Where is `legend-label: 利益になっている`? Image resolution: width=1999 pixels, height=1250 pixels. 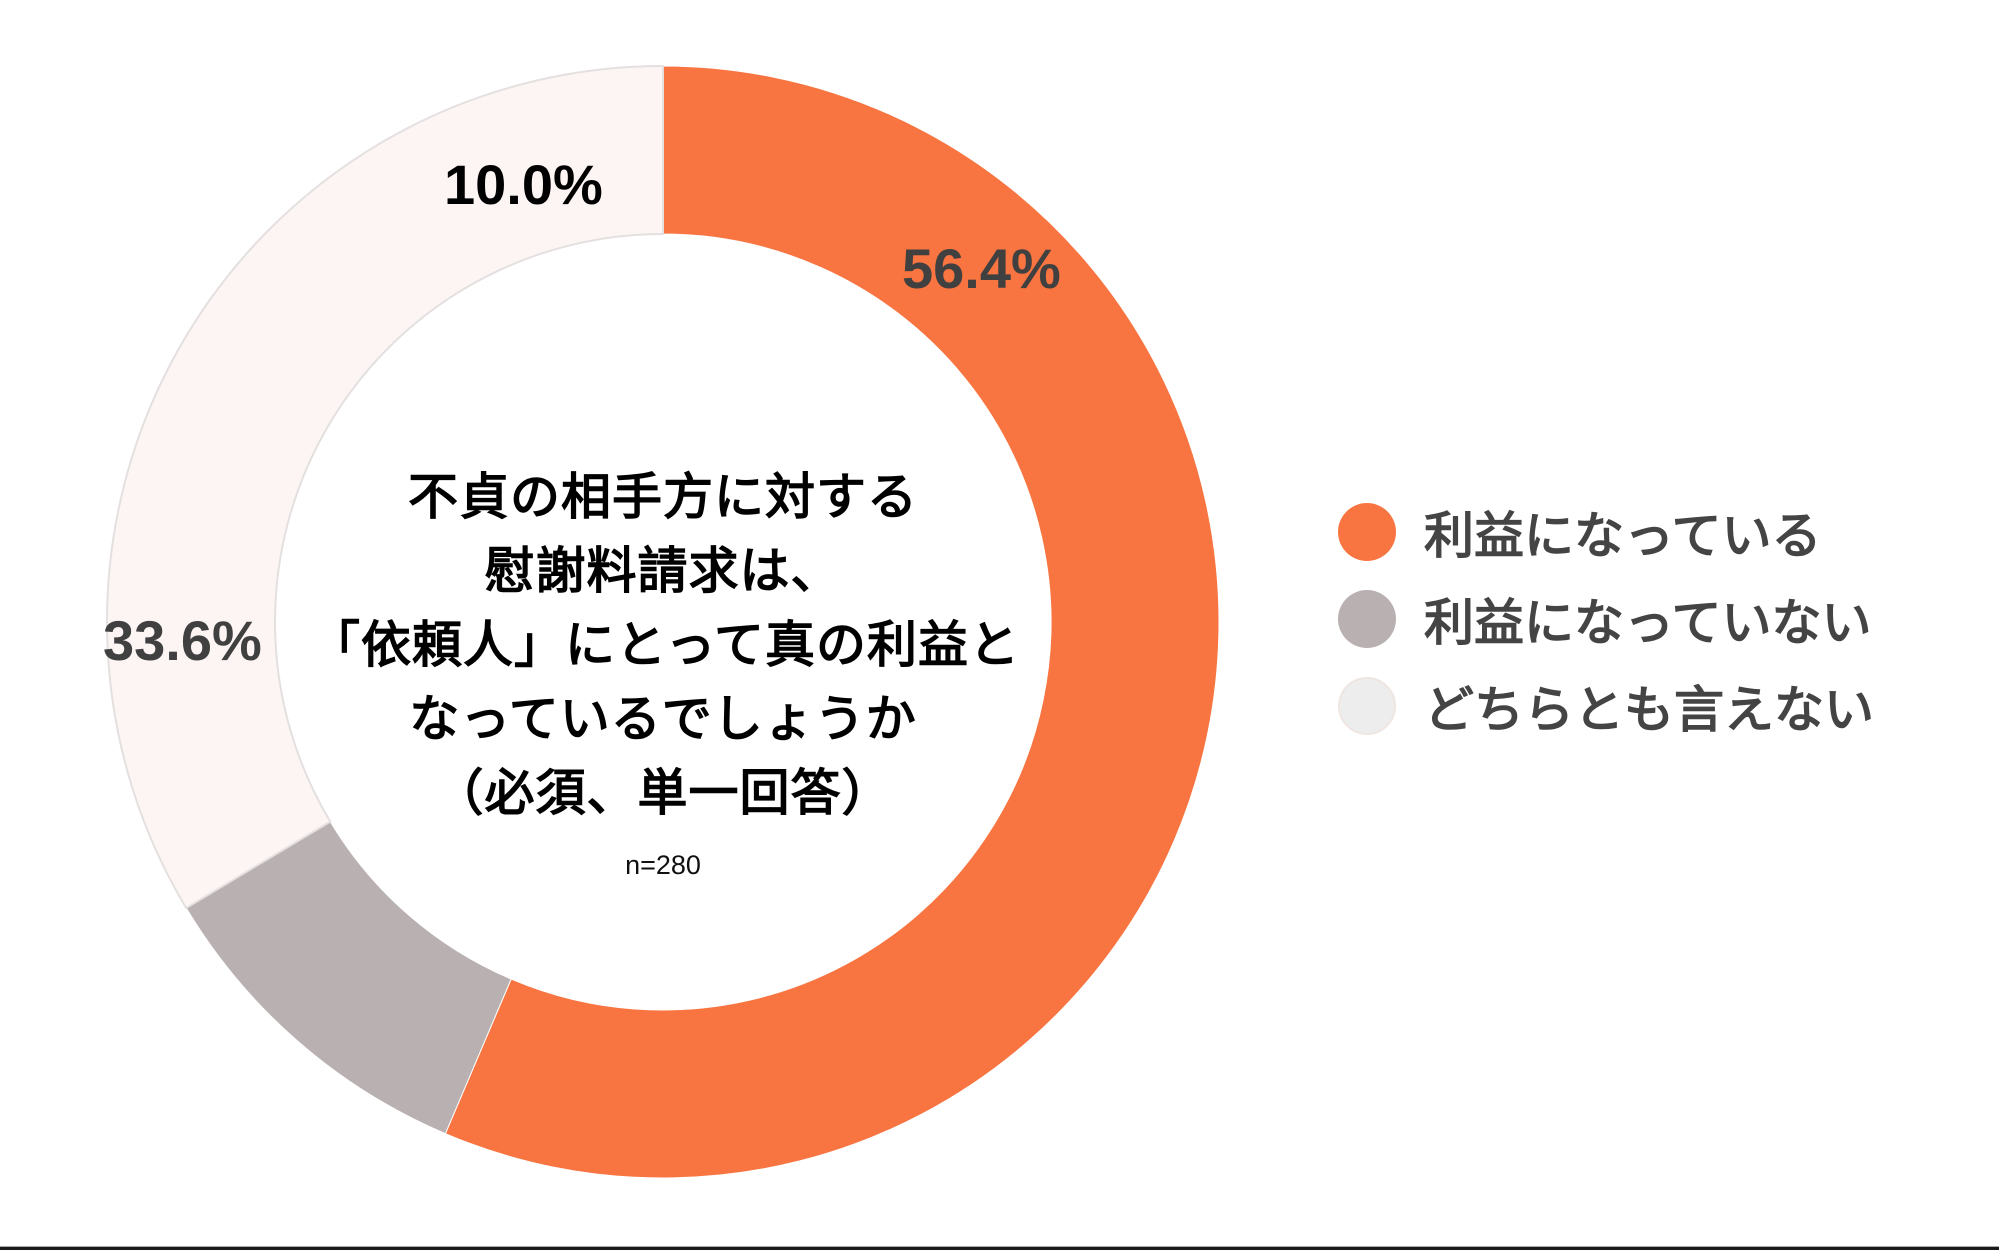
legend-label: 利益になっている is located at coordinates (1623, 535).